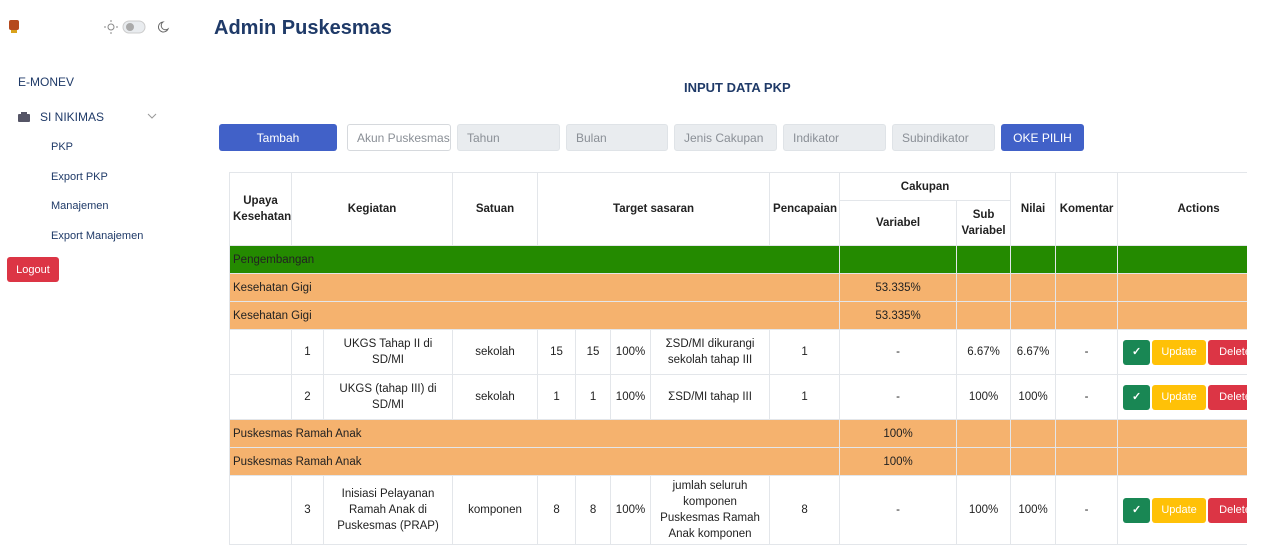 This screenshot has width=1280, height=547. I want to click on cell-target-0: 8, so click(557, 510).